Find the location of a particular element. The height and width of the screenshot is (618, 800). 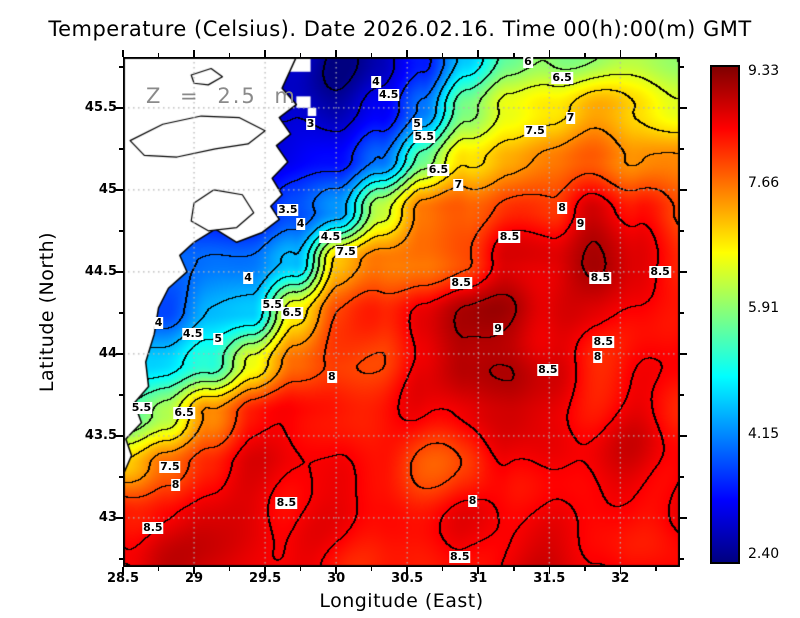

colorbar-label: 5.91 is located at coordinates (764, 308).